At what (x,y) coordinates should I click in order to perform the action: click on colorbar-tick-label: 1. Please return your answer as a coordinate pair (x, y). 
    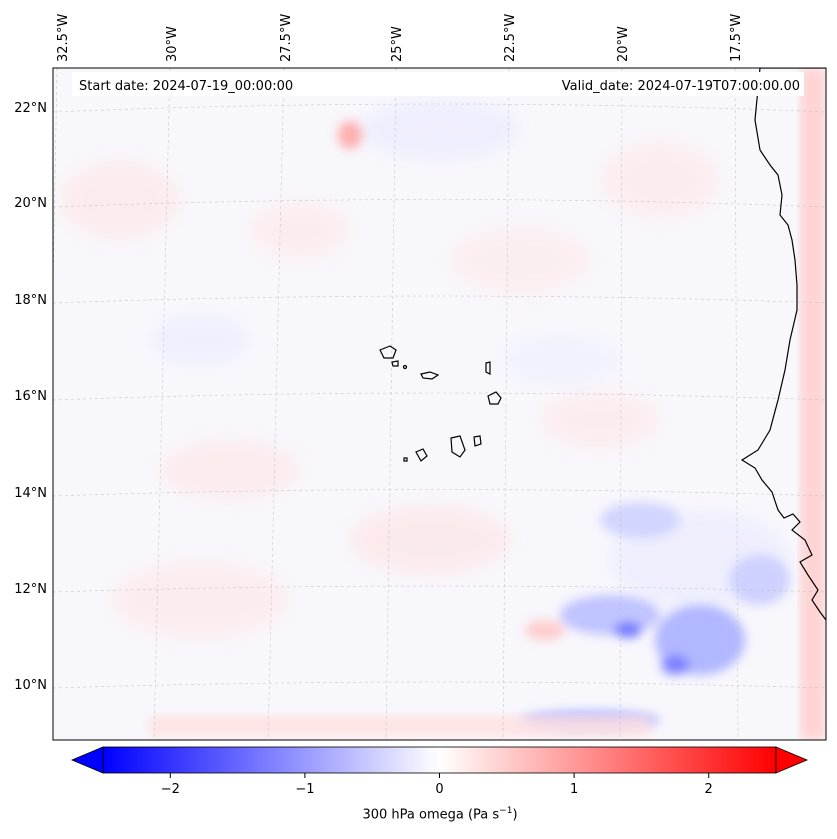
    Looking at the image, I should click on (574, 789).